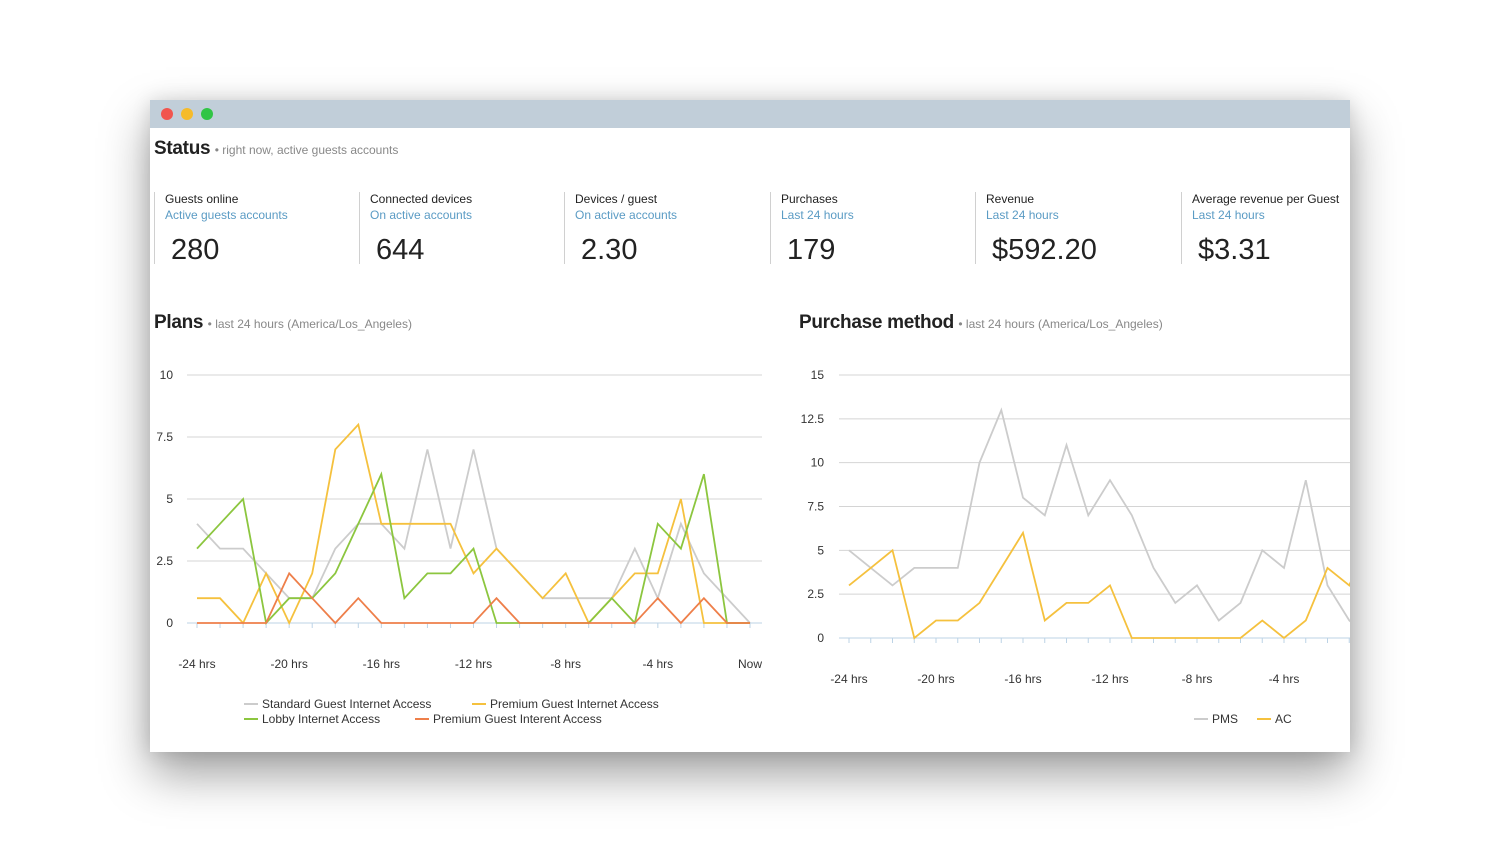 This screenshot has width=1500, height=852. What do you see at coordinates (876, 322) in the screenshot?
I see `purchase-method-title: Purchase method` at bounding box center [876, 322].